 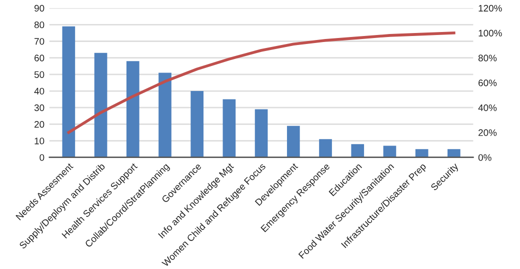 I want to click on y-tick-label: 70, so click(x=39, y=41).